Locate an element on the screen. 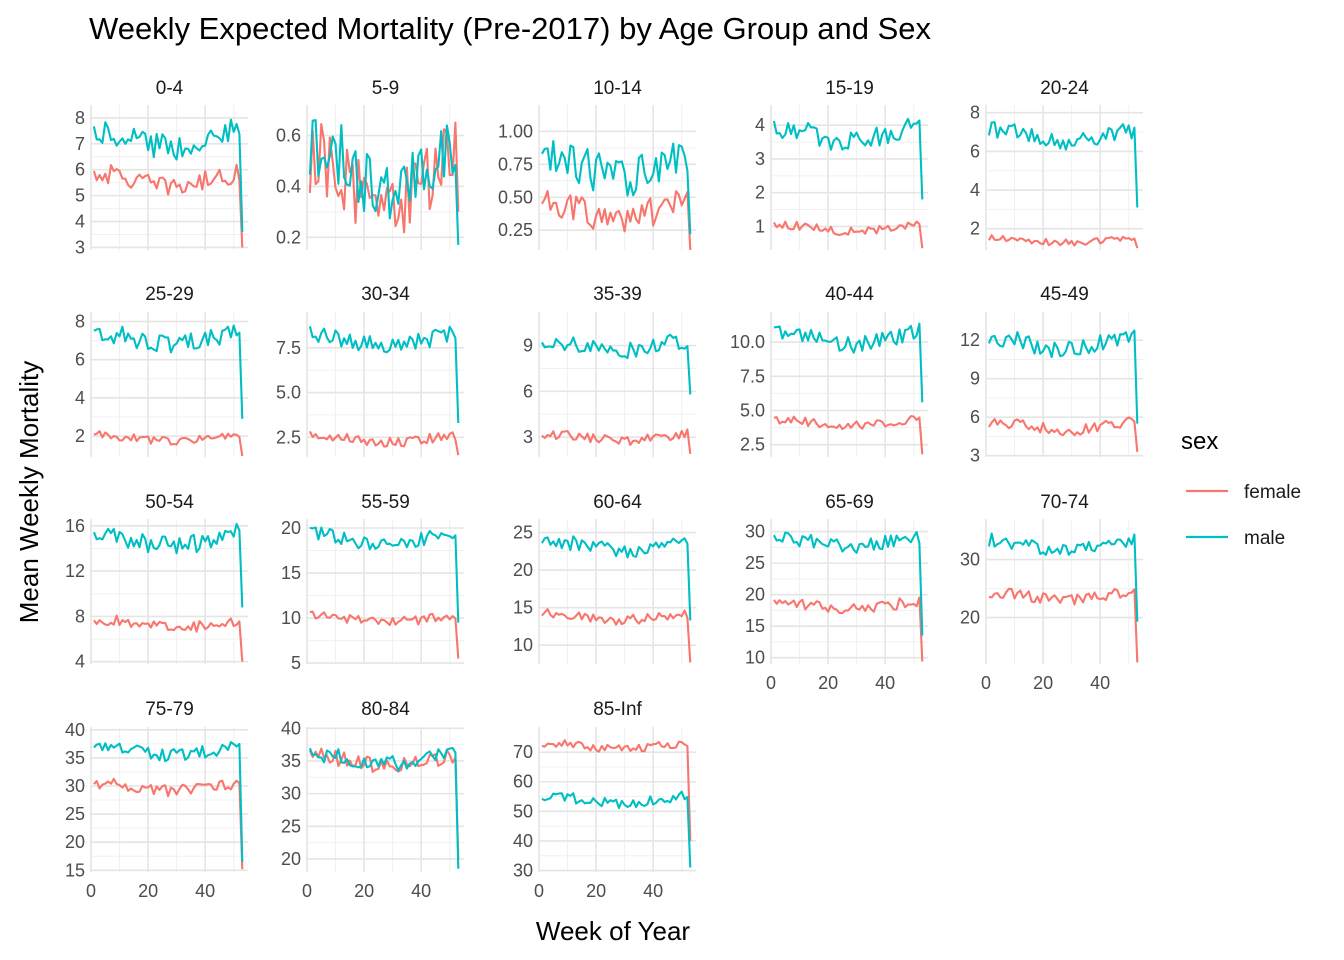 The height and width of the screenshot is (960, 1344). y-tick-label: 35 is located at coordinates (291, 761).